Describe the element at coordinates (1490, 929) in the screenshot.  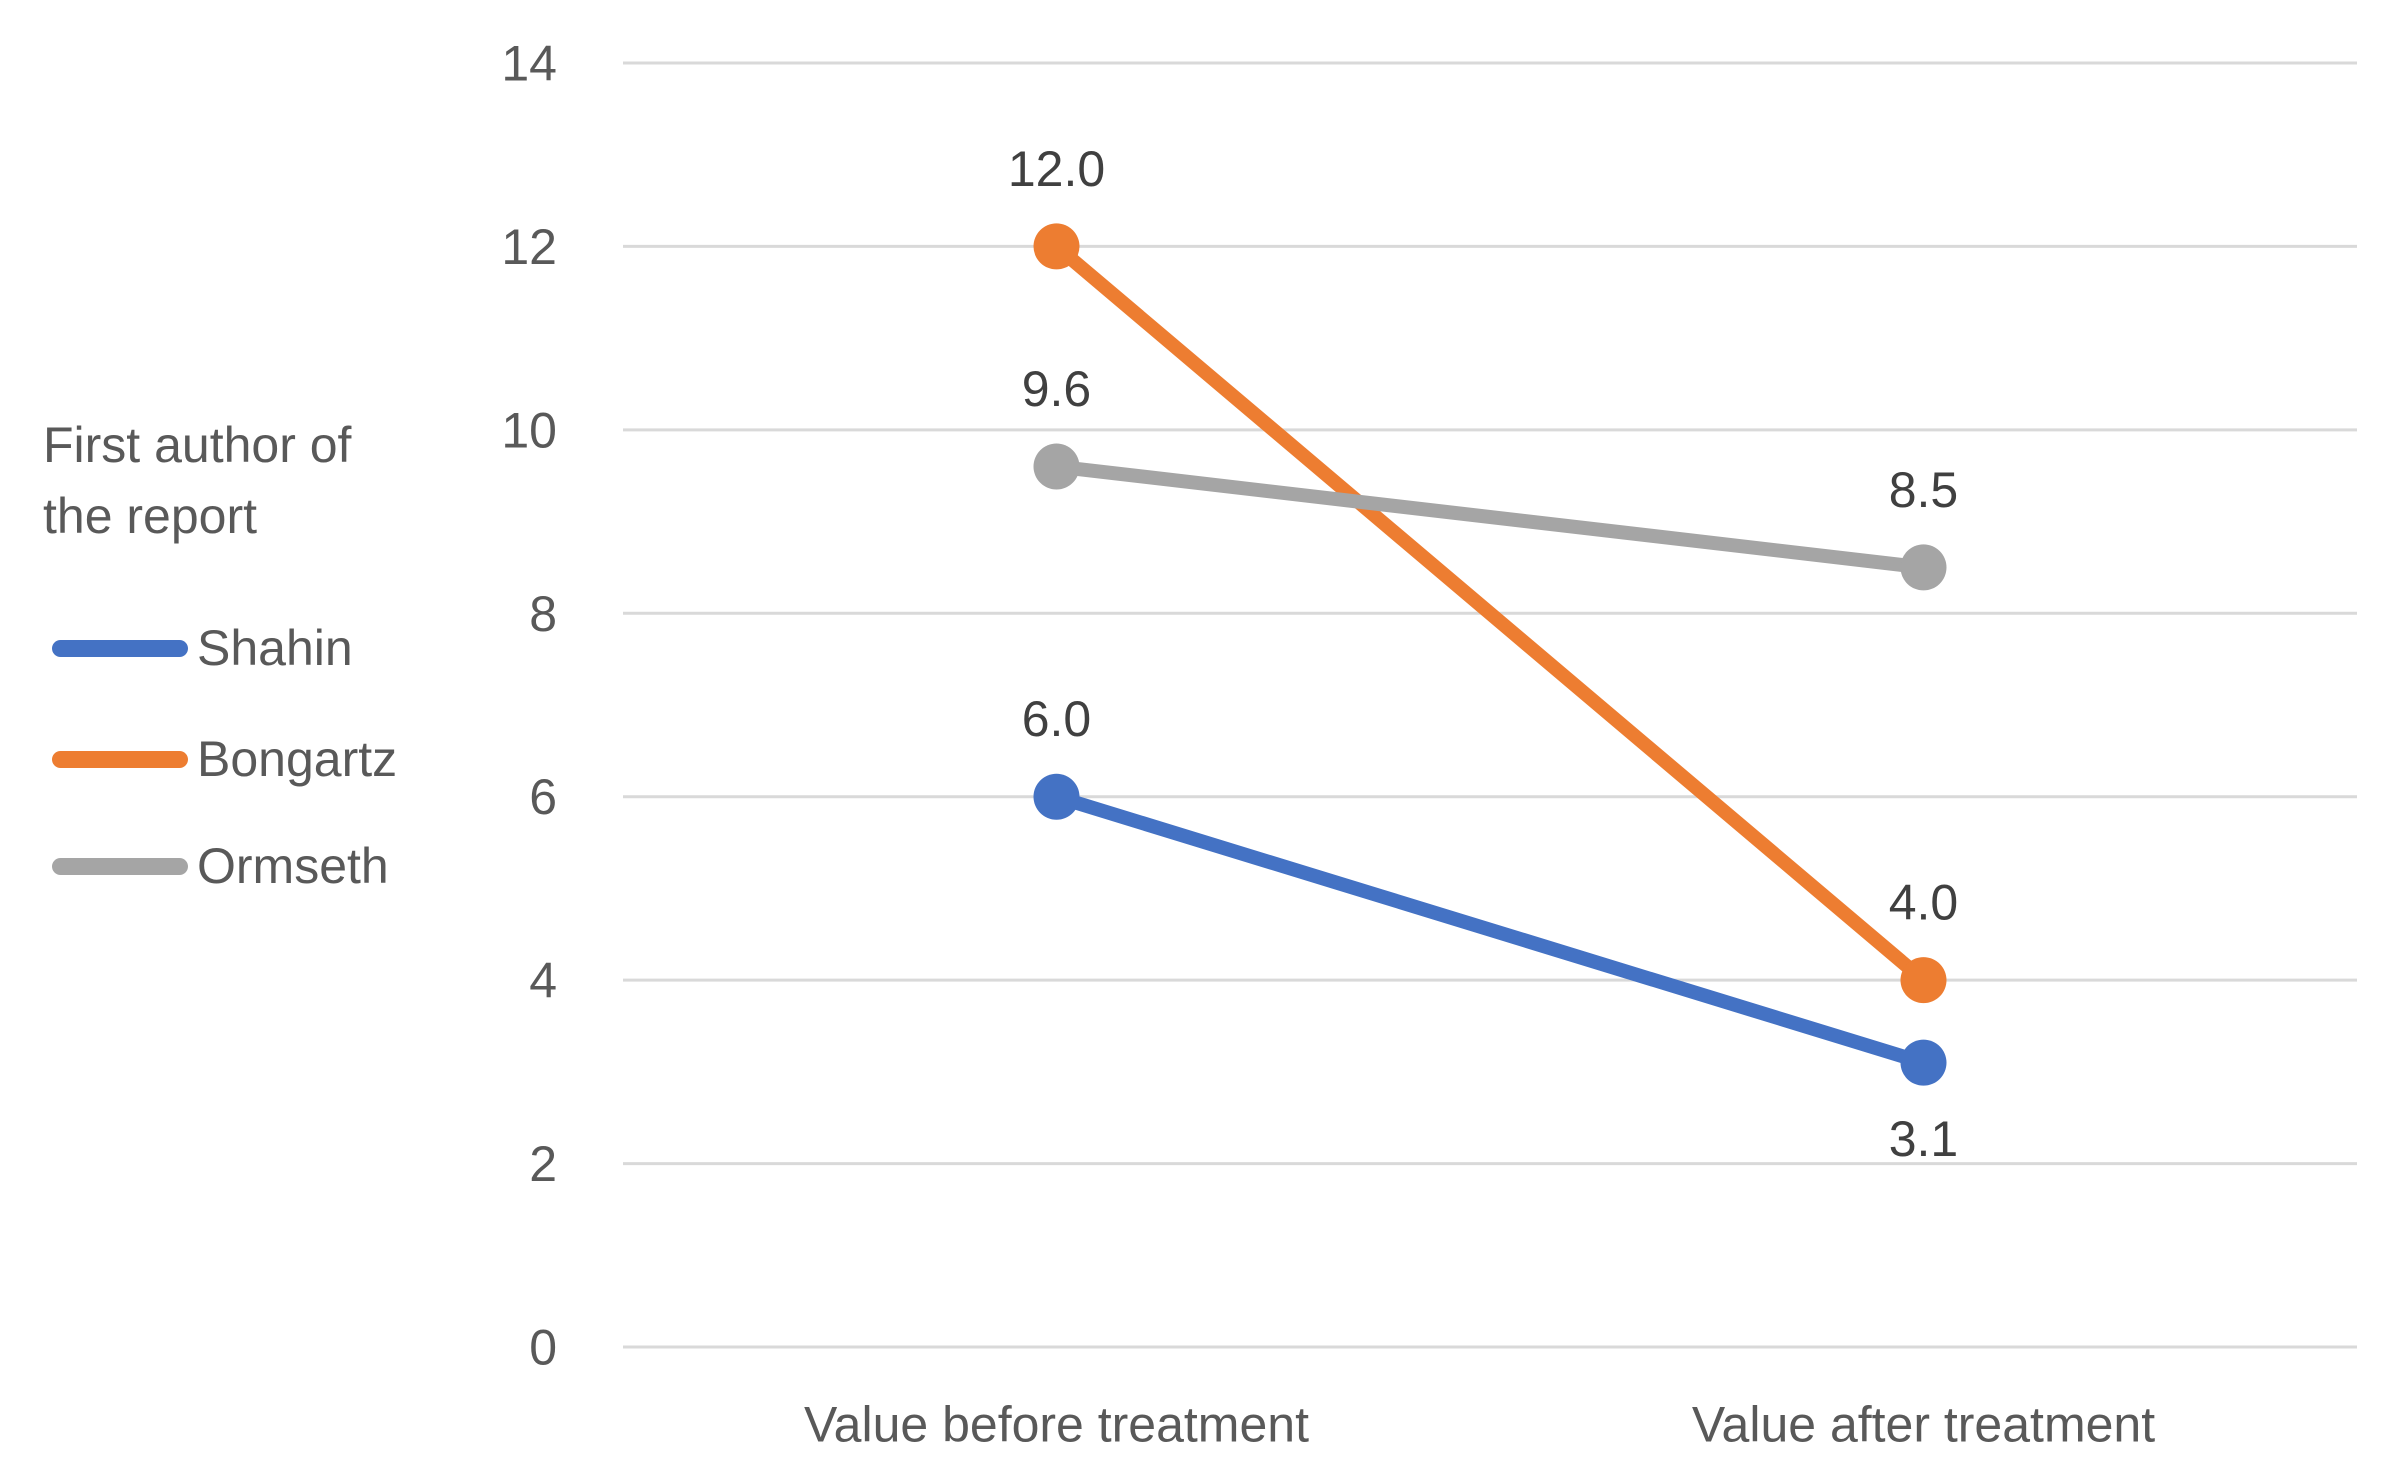
I see `series-line-shahin` at that location.